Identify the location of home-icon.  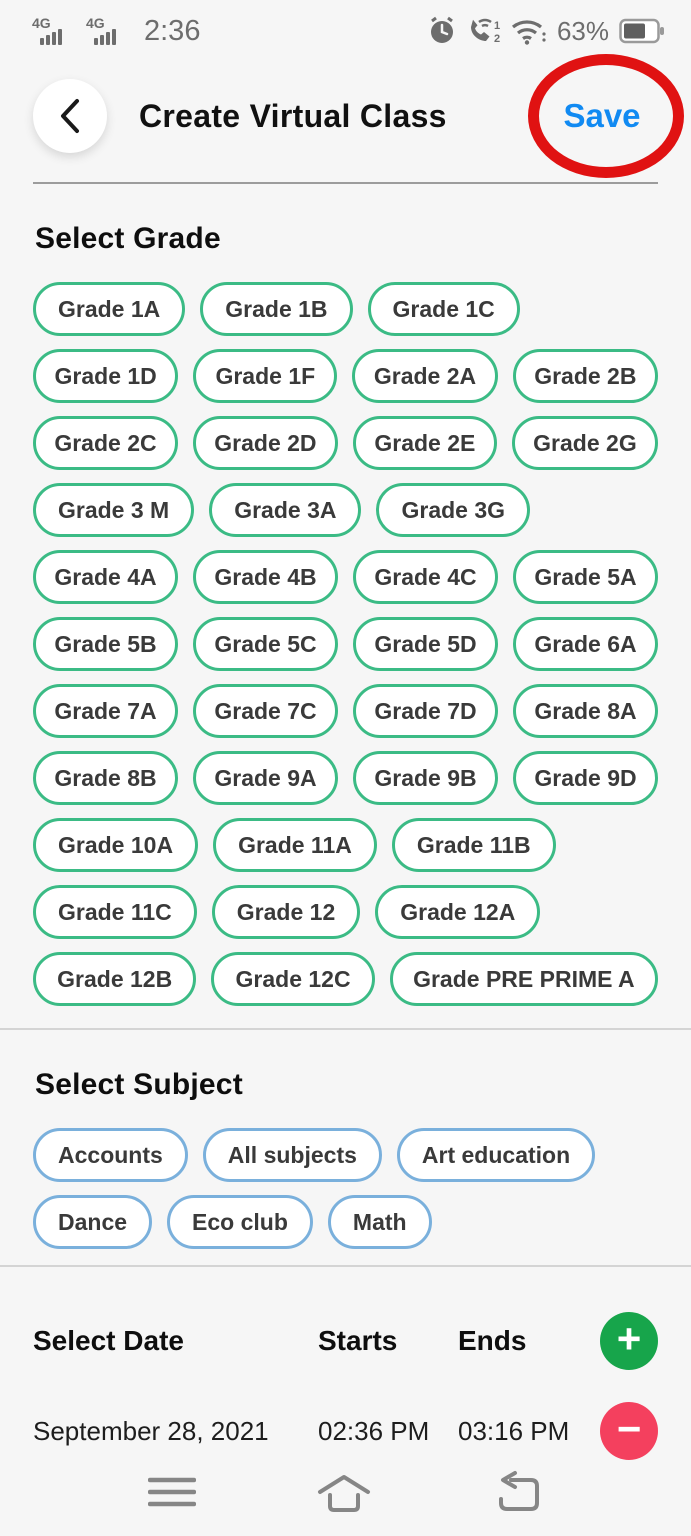
(343, 1493).